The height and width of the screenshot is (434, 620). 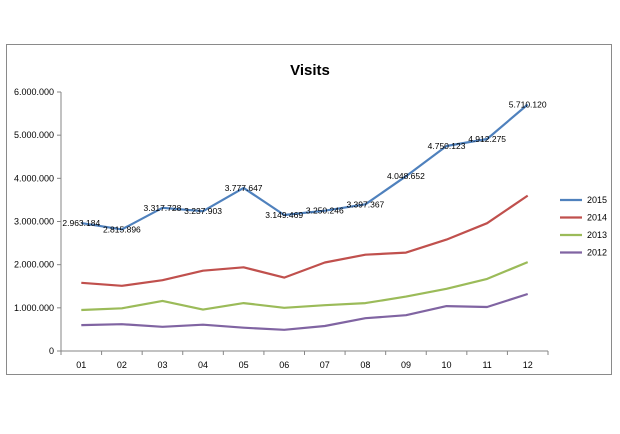 What do you see at coordinates (486, 365) in the screenshot?
I see `x-tick-label: 11` at bounding box center [486, 365].